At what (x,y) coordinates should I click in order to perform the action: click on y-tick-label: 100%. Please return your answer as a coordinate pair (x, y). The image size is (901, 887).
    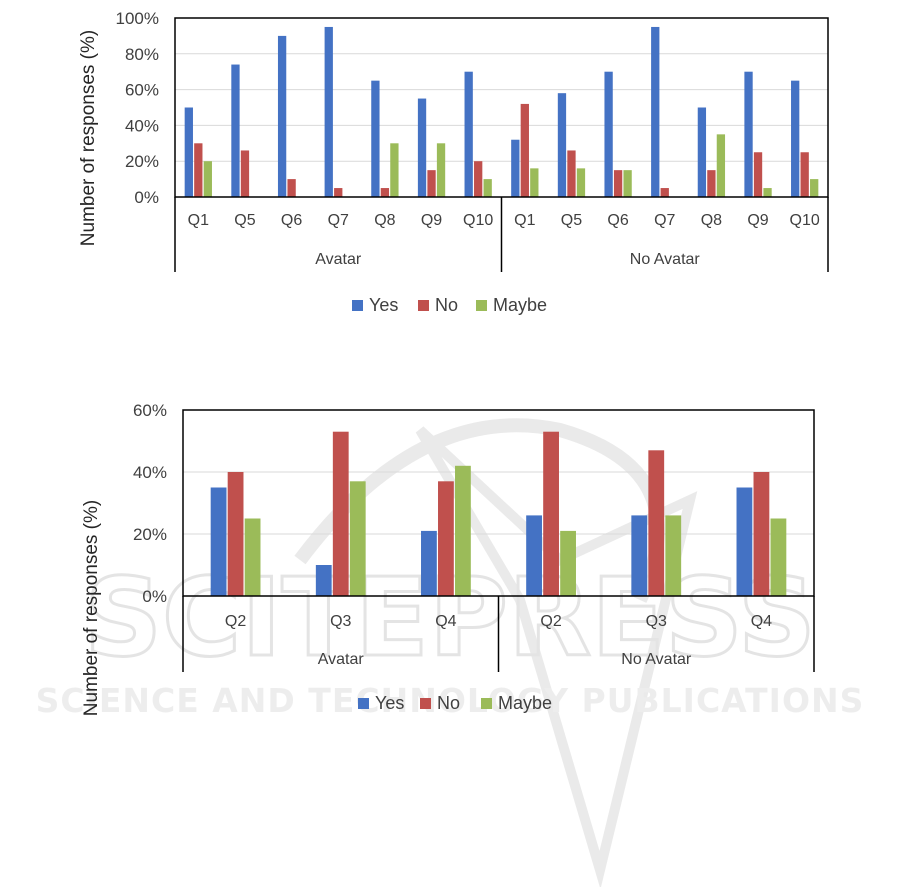
    Looking at the image, I should click on (137, 18).